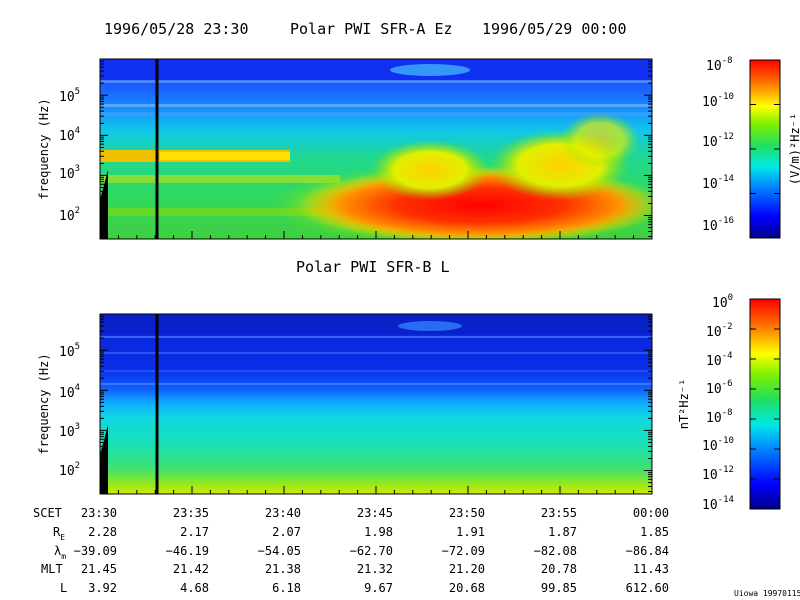 The width and height of the screenshot is (800, 600). I want to click on ephemeris-cell: 23:30, so click(99, 513).